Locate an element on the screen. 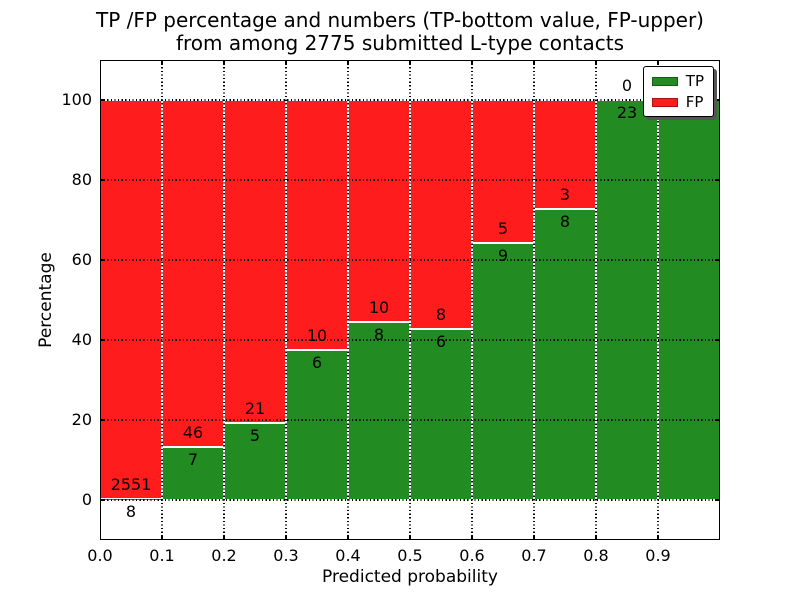 Image resolution: width=800 pixels, height=600 pixels. bar-fp-count-label: 46 is located at coordinates (193, 433).